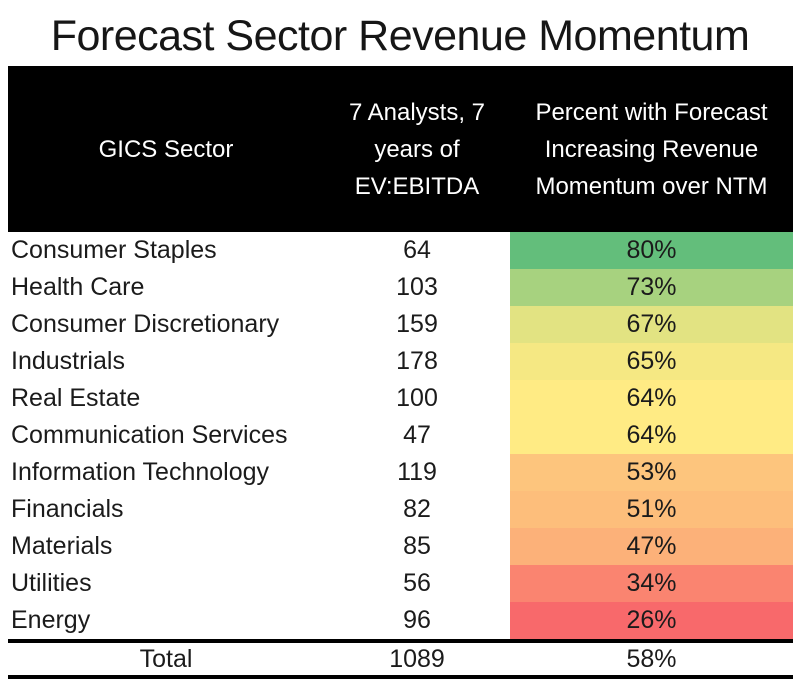 The image size is (800, 691). What do you see at coordinates (114, 250) in the screenshot?
I see `sector-name: Consumer Staples` at bounding box center [114, 250].